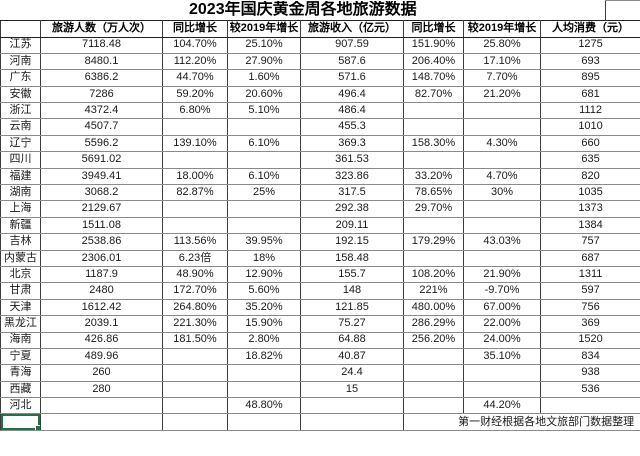  Describe the element at coordinates (502, 242) in the screenshot. I see `data-cell: 43.03%` at that location.